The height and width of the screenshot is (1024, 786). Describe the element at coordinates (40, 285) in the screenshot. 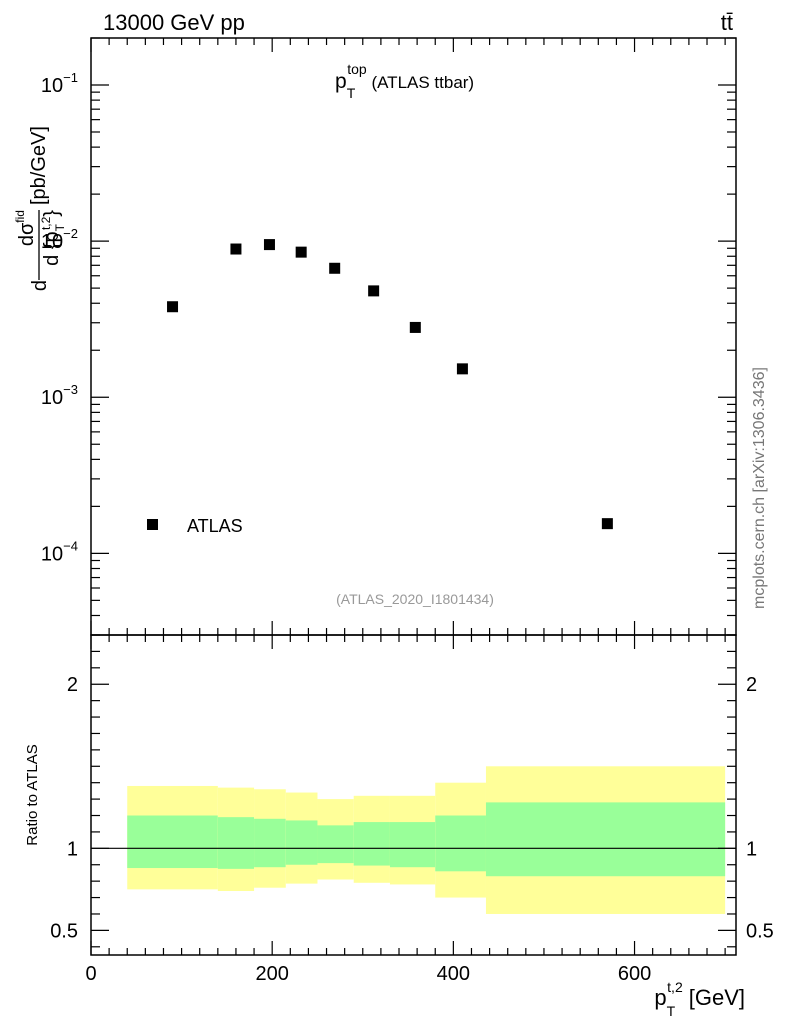

I see `y-label-d: d` at that location.